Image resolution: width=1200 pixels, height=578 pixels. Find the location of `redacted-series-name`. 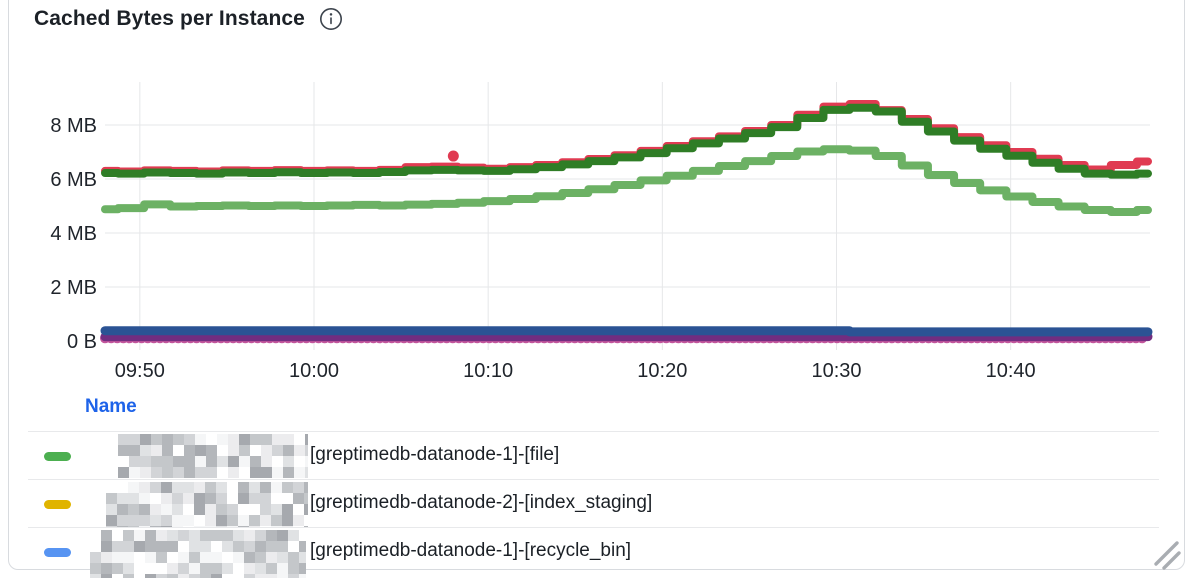

redacted-series-name is located at coordinates (207, 504).